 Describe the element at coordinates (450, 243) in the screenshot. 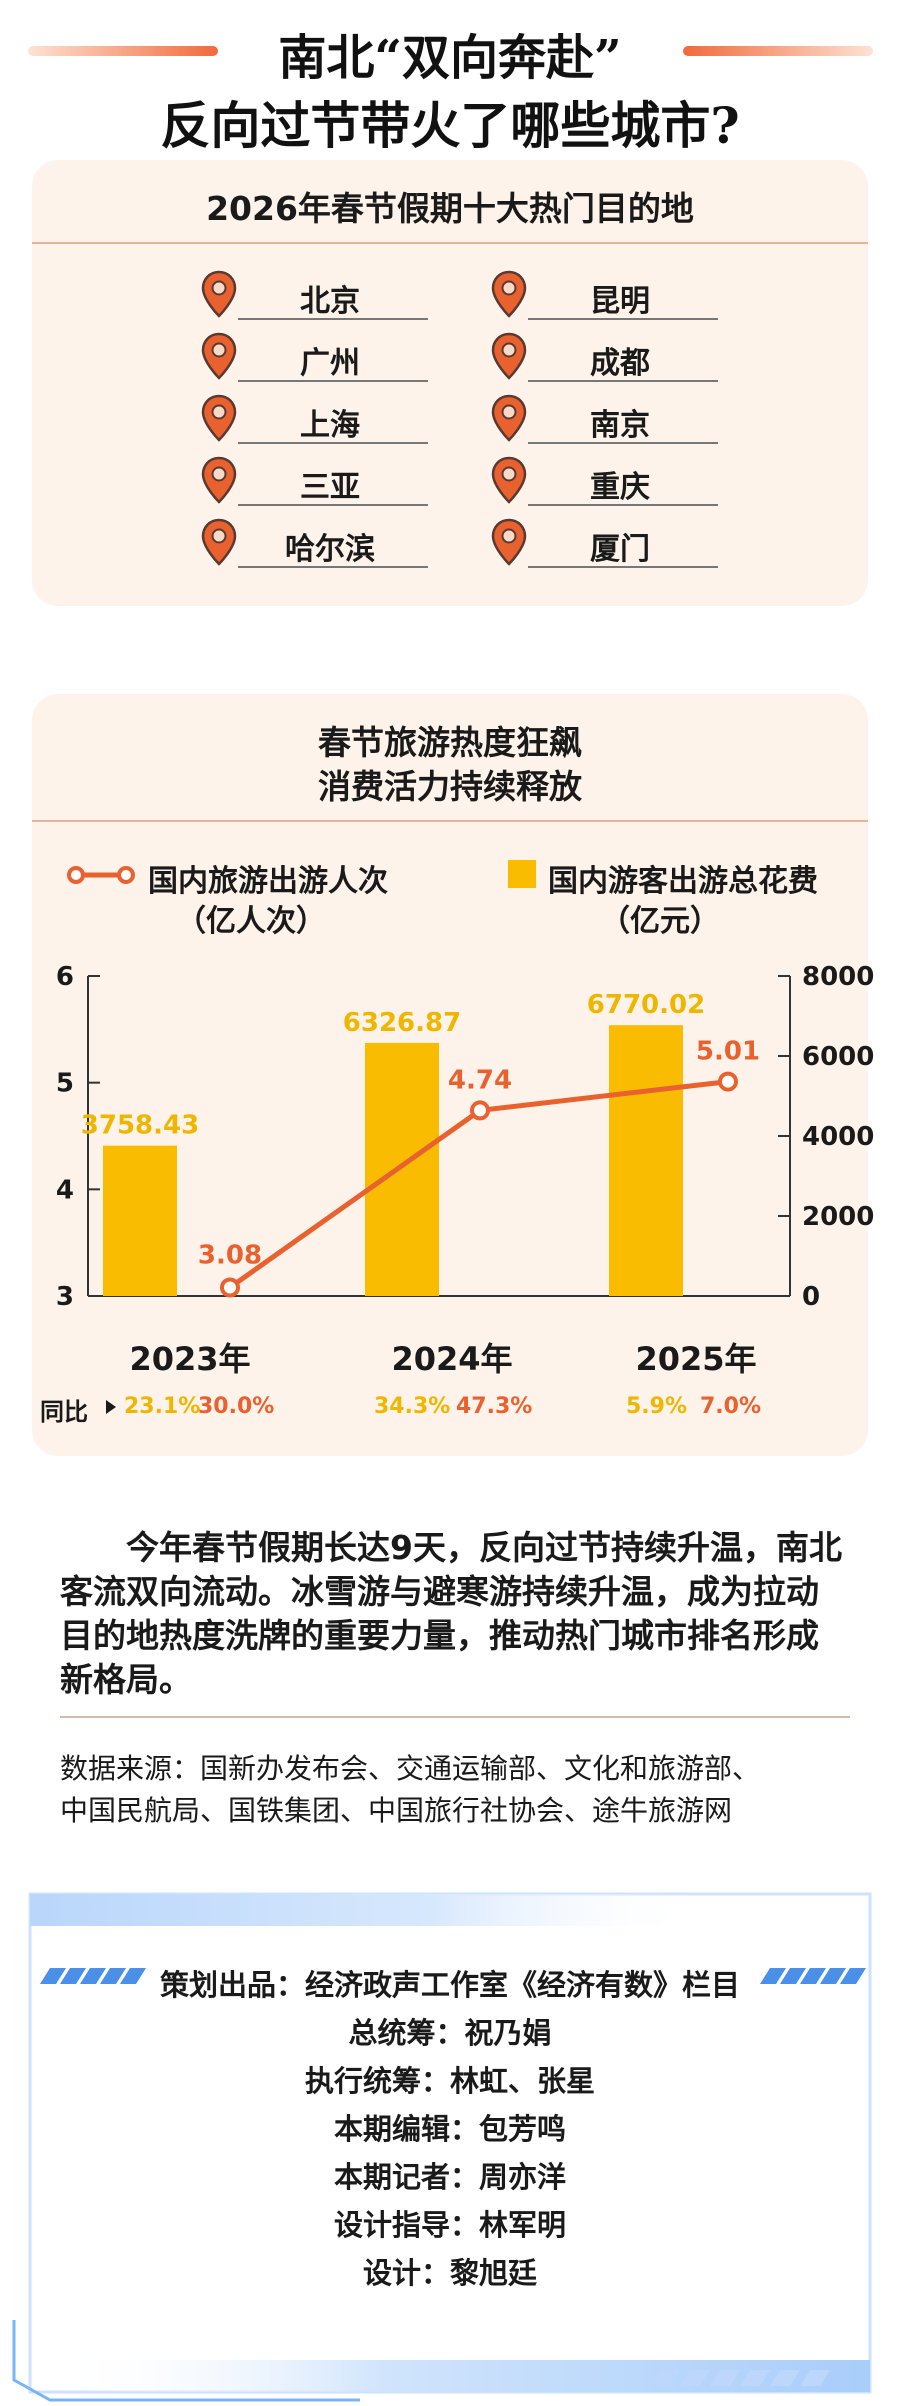

I see `destinations-separator` at that location.